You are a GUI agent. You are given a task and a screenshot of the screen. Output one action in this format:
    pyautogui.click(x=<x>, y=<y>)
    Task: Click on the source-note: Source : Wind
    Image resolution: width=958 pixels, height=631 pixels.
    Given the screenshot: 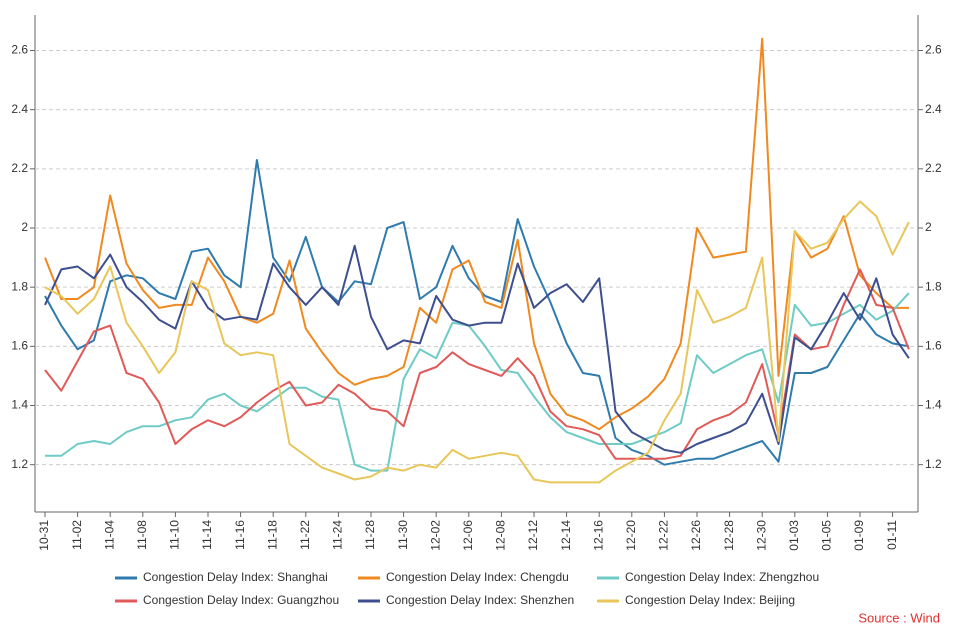 What is the action you would take?
    pyautogui.click(x=899, y=617)
    